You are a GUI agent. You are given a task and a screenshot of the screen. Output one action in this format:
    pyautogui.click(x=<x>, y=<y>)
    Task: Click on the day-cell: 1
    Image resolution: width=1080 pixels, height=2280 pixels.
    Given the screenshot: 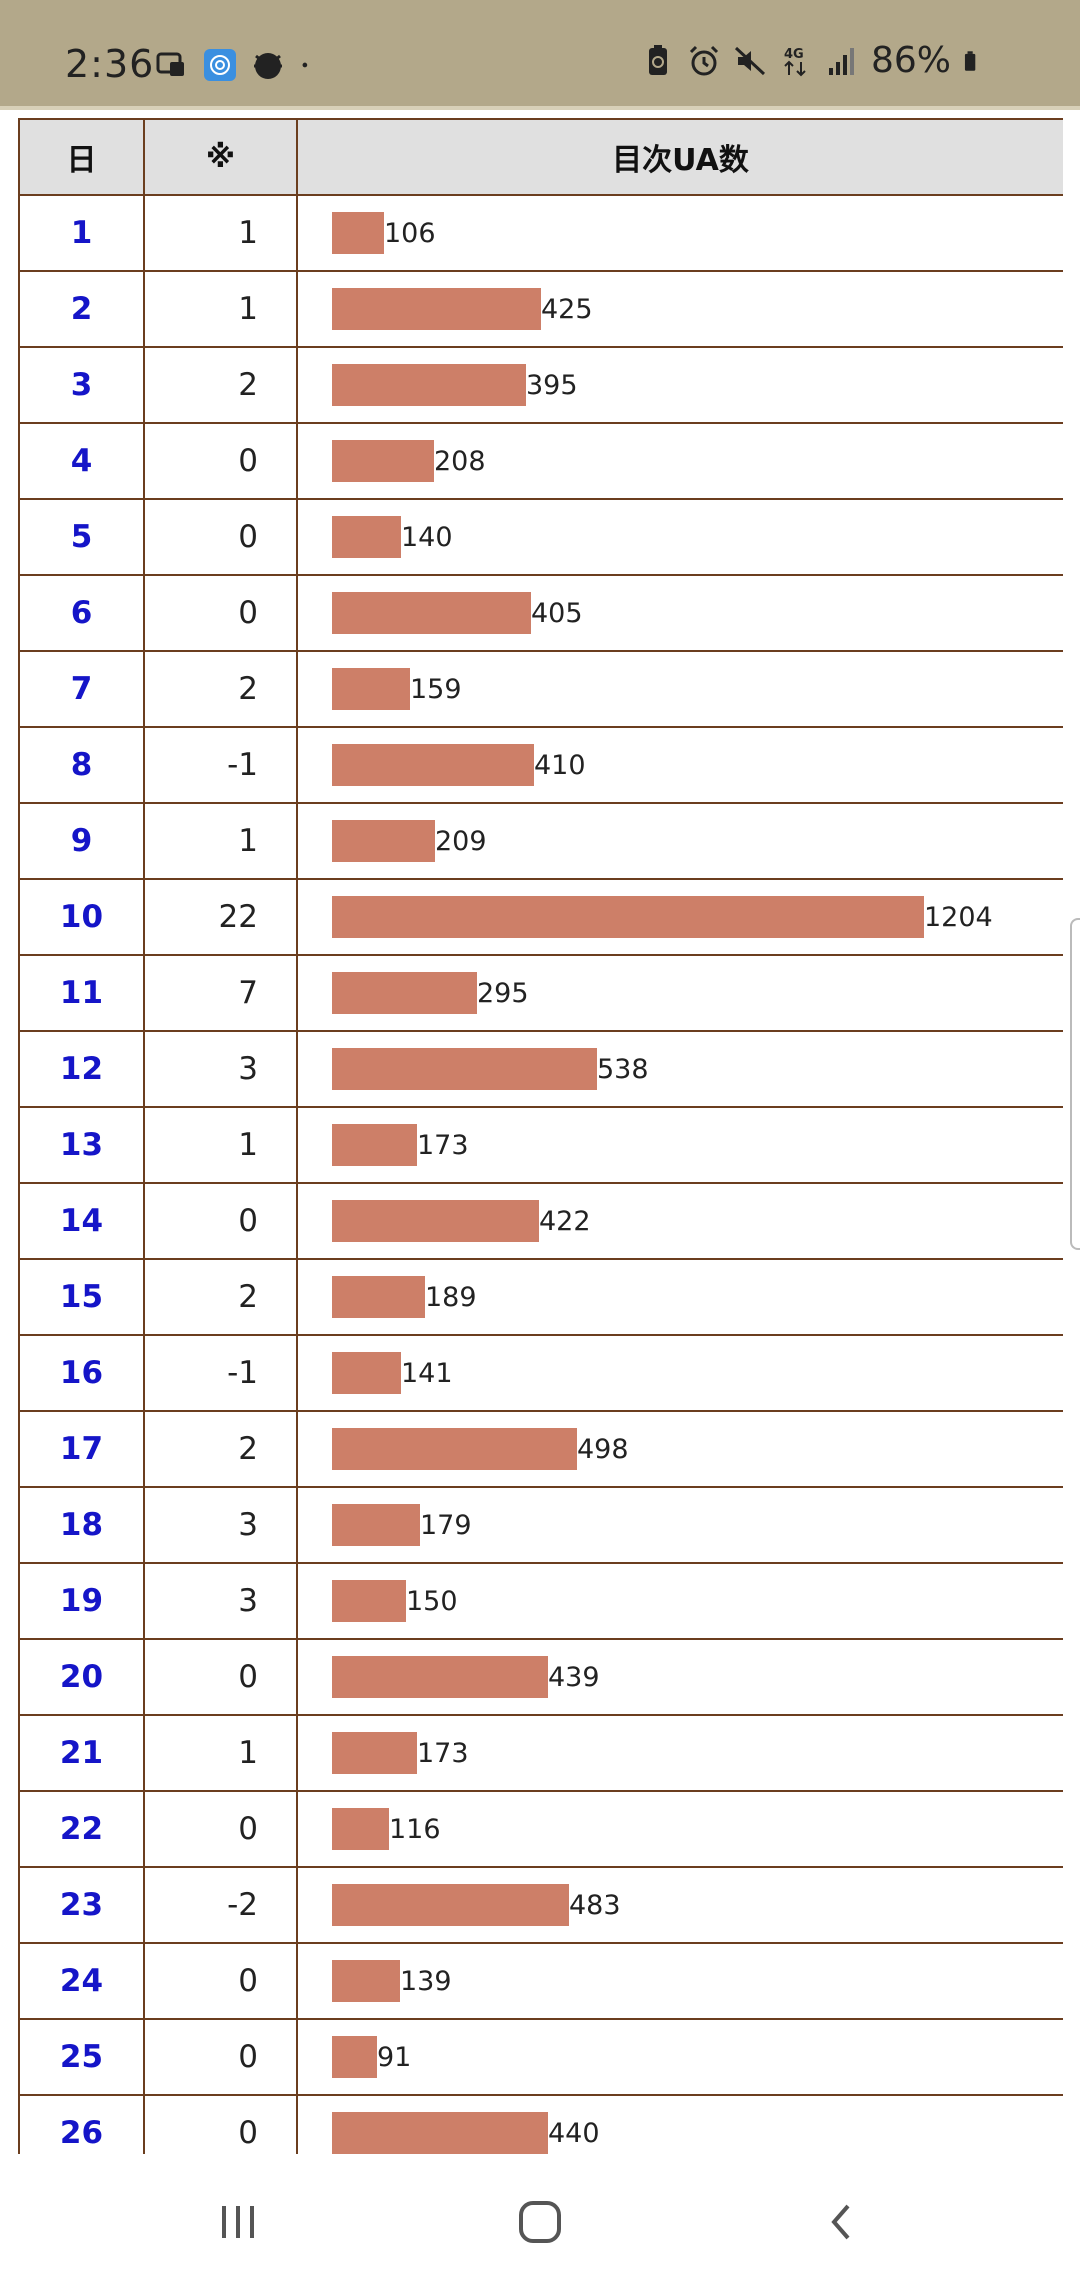 What is the action you would take?
    pyautogui.click(x=81, y=233)
    